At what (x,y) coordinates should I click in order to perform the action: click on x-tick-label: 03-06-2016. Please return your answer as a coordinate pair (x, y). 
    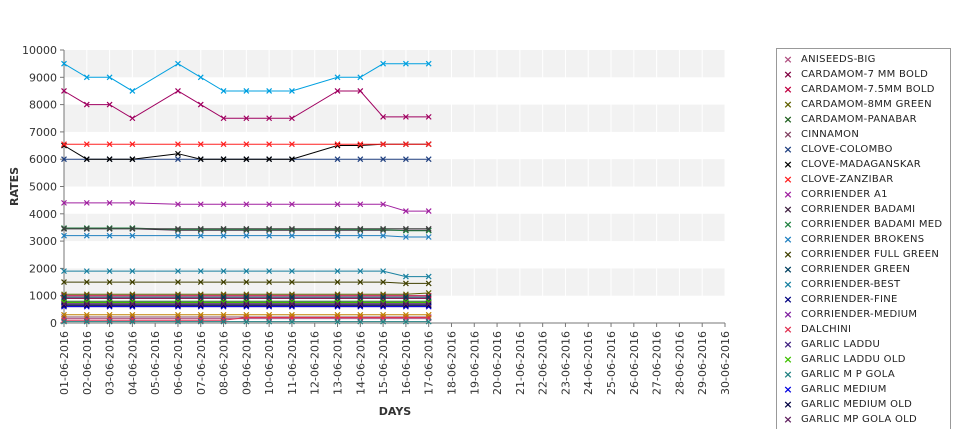
    Looking at the image, I should click on (110, 363).